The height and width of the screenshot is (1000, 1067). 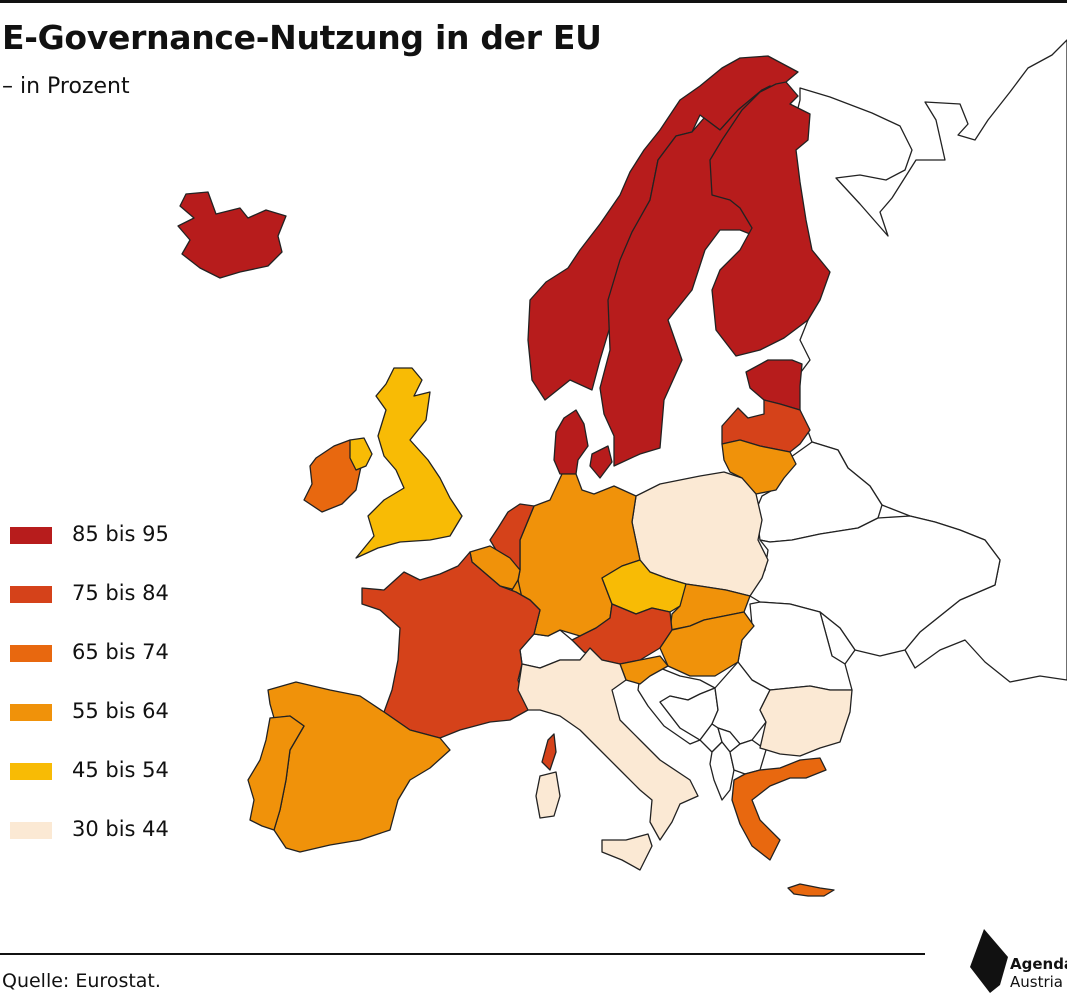 I want to click on legend-item-55-64: 55 bis 64, so click(x=120, y=711).